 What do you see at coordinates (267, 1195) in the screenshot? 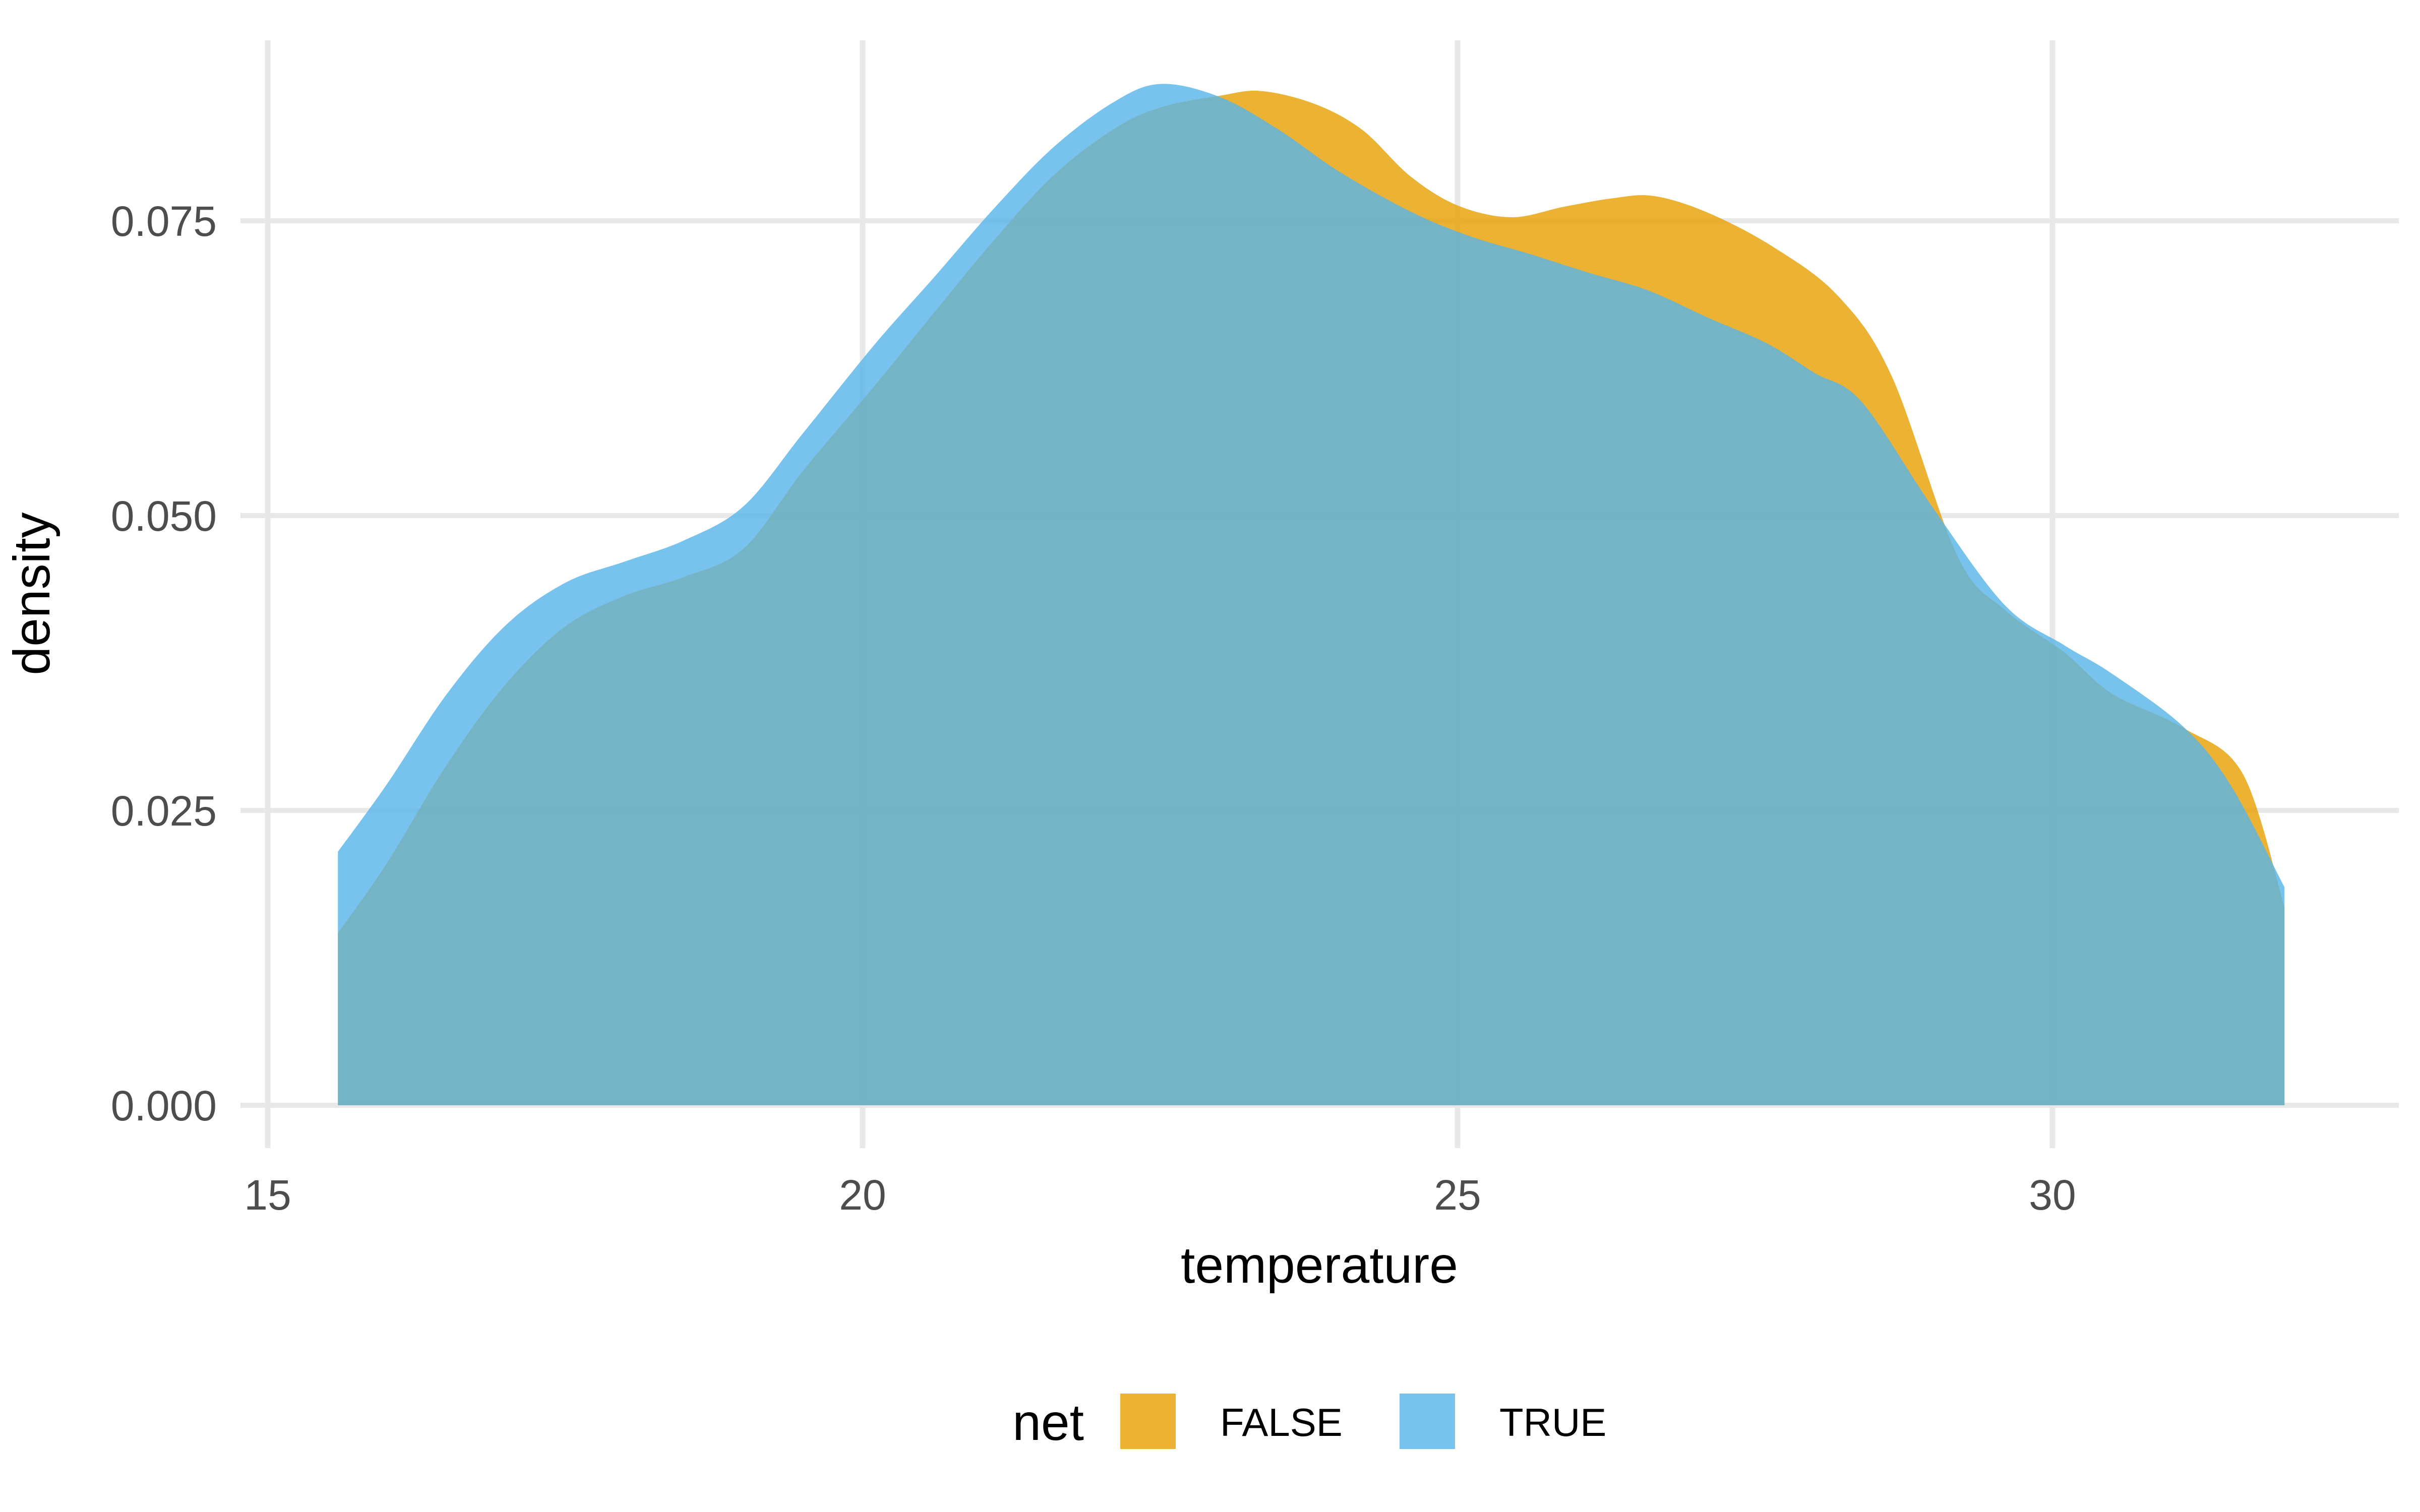
I see `x-tick-label: 15` at bounding box center [267, 1195].